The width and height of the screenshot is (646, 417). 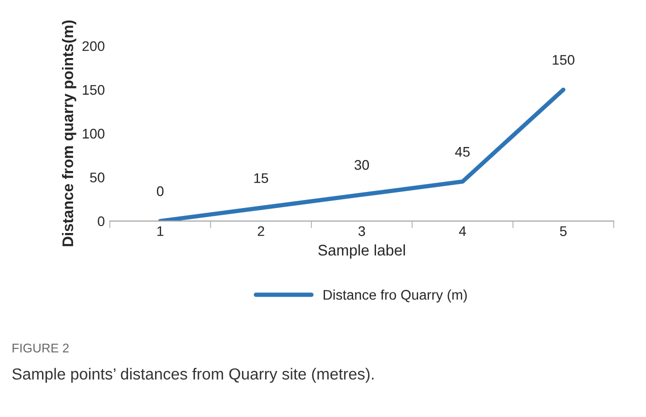 What do you see at coordinates (160, 191) in the screenshot?
I see `data-label: 0` at bounding box center [160, 191].